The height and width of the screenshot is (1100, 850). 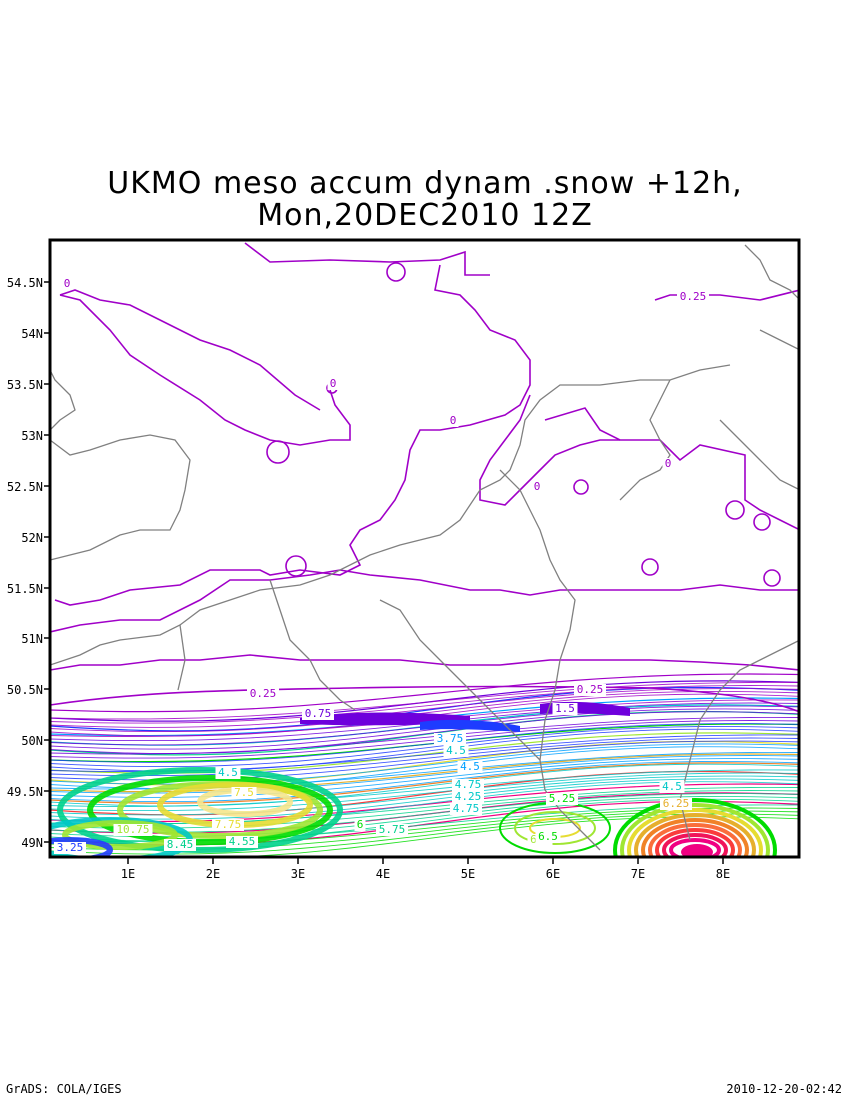 What do you see at coordinates (562, 798) in the screenshot?
I see `contour-label: 5.25` at bounding box center [562, 798].